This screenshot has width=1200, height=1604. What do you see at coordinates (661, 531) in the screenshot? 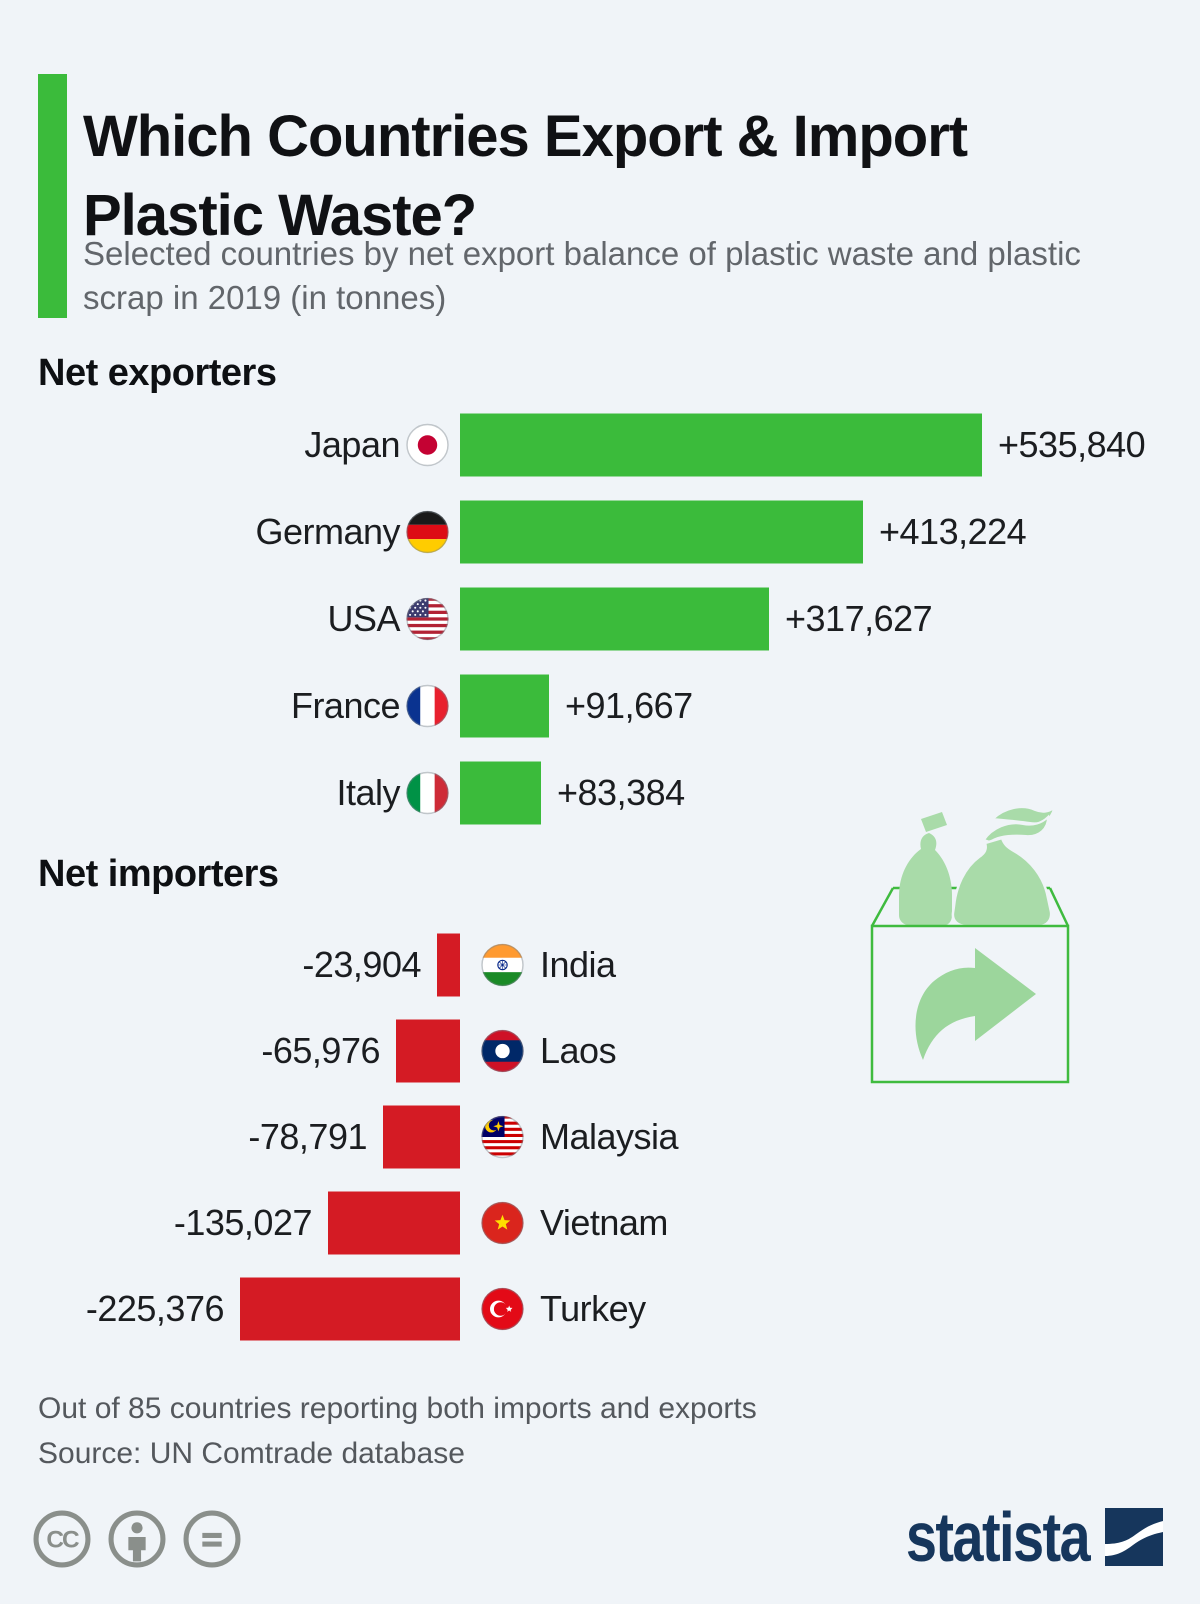
I see `exporter-bar-germany` at bounding box center [661, 531].